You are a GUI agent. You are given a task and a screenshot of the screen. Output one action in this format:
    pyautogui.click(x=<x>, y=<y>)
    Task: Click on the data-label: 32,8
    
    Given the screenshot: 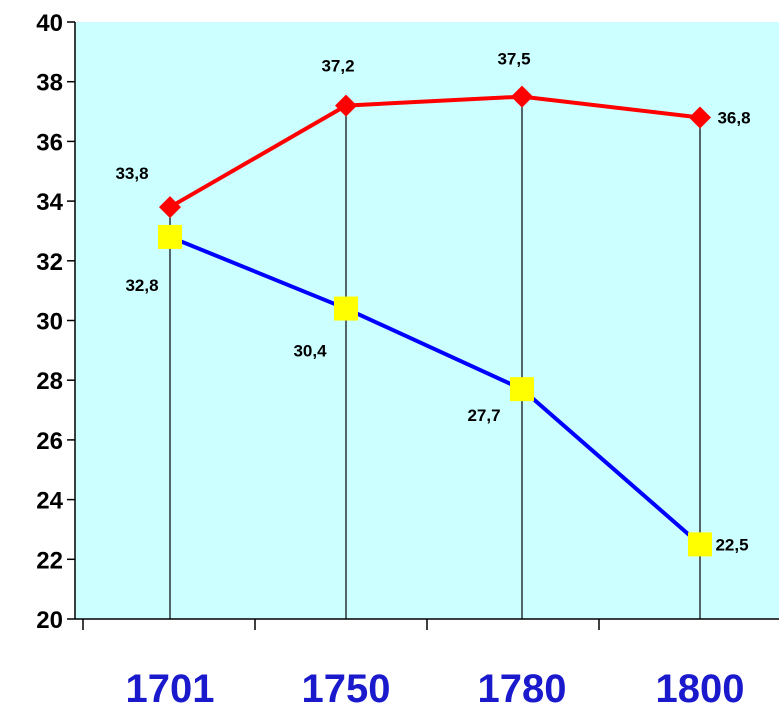 What is the action you would take?
    pyautogui.click(x=141, y=285)
    